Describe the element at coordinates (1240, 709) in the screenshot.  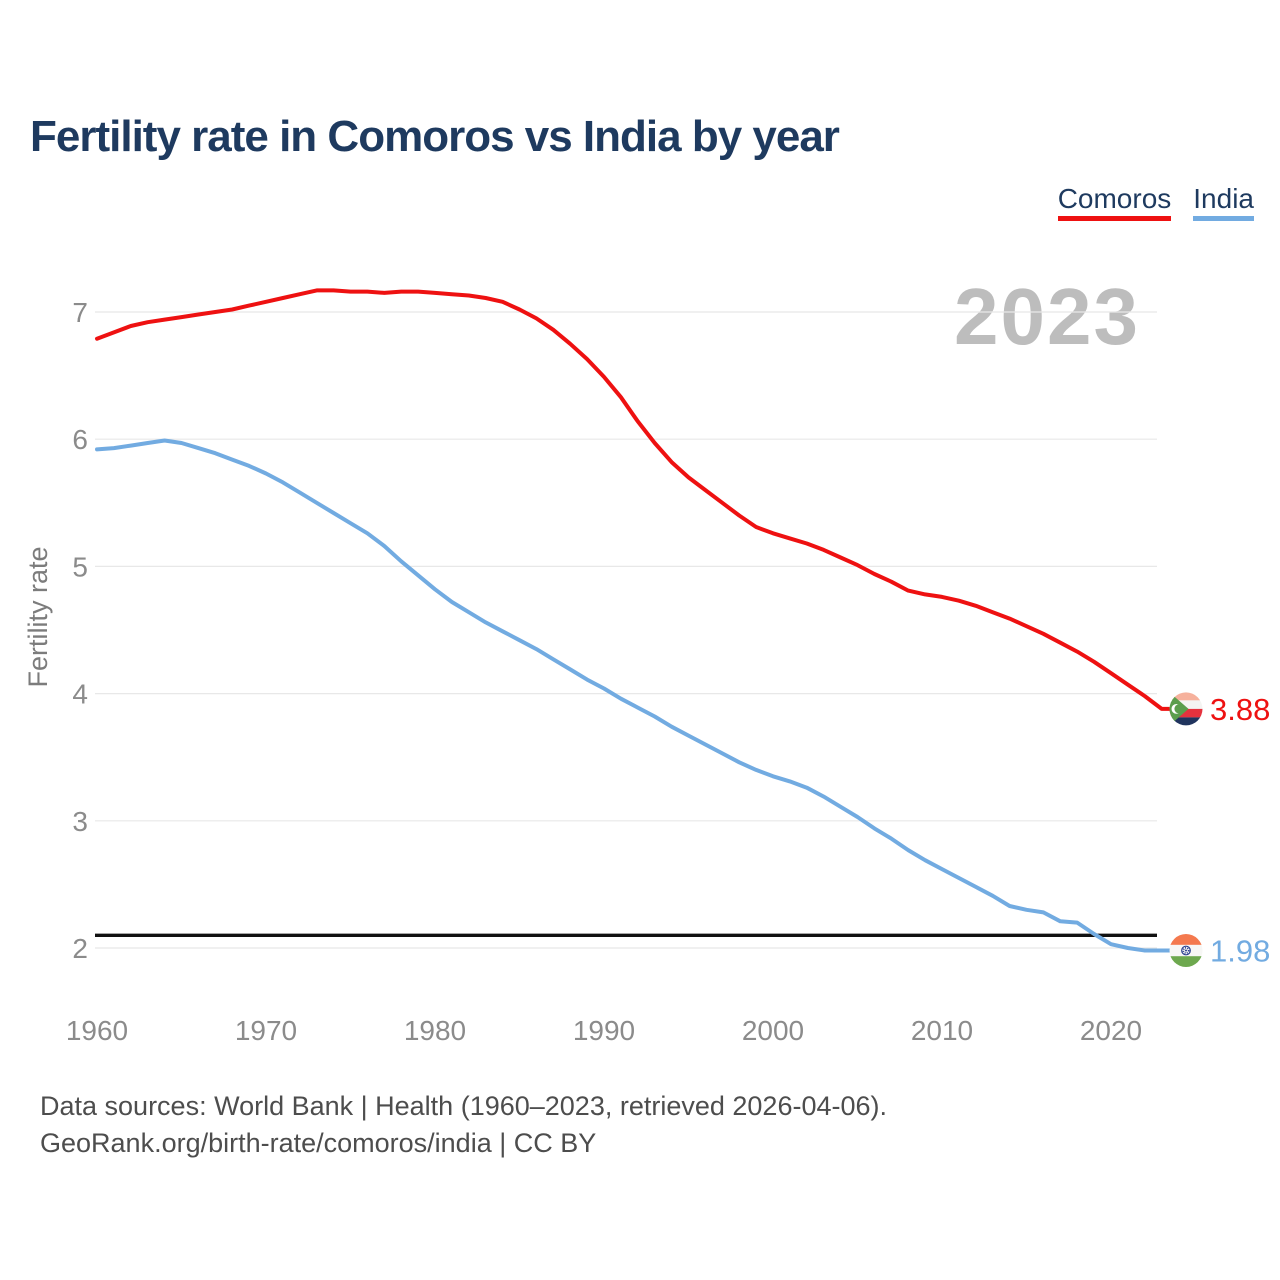
I see `comoros-end-value: 3.88` at that location.